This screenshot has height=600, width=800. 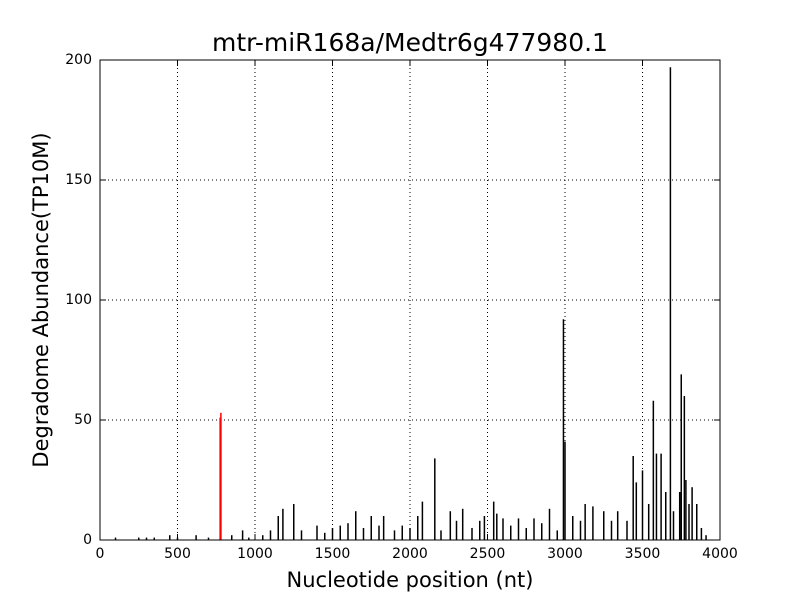 What do you see at coordinates (410, 42) in the screenshot?
I see `chart-title: mtr-miR168a/Medtr6g477980.1` at bounding box center [410, 42].